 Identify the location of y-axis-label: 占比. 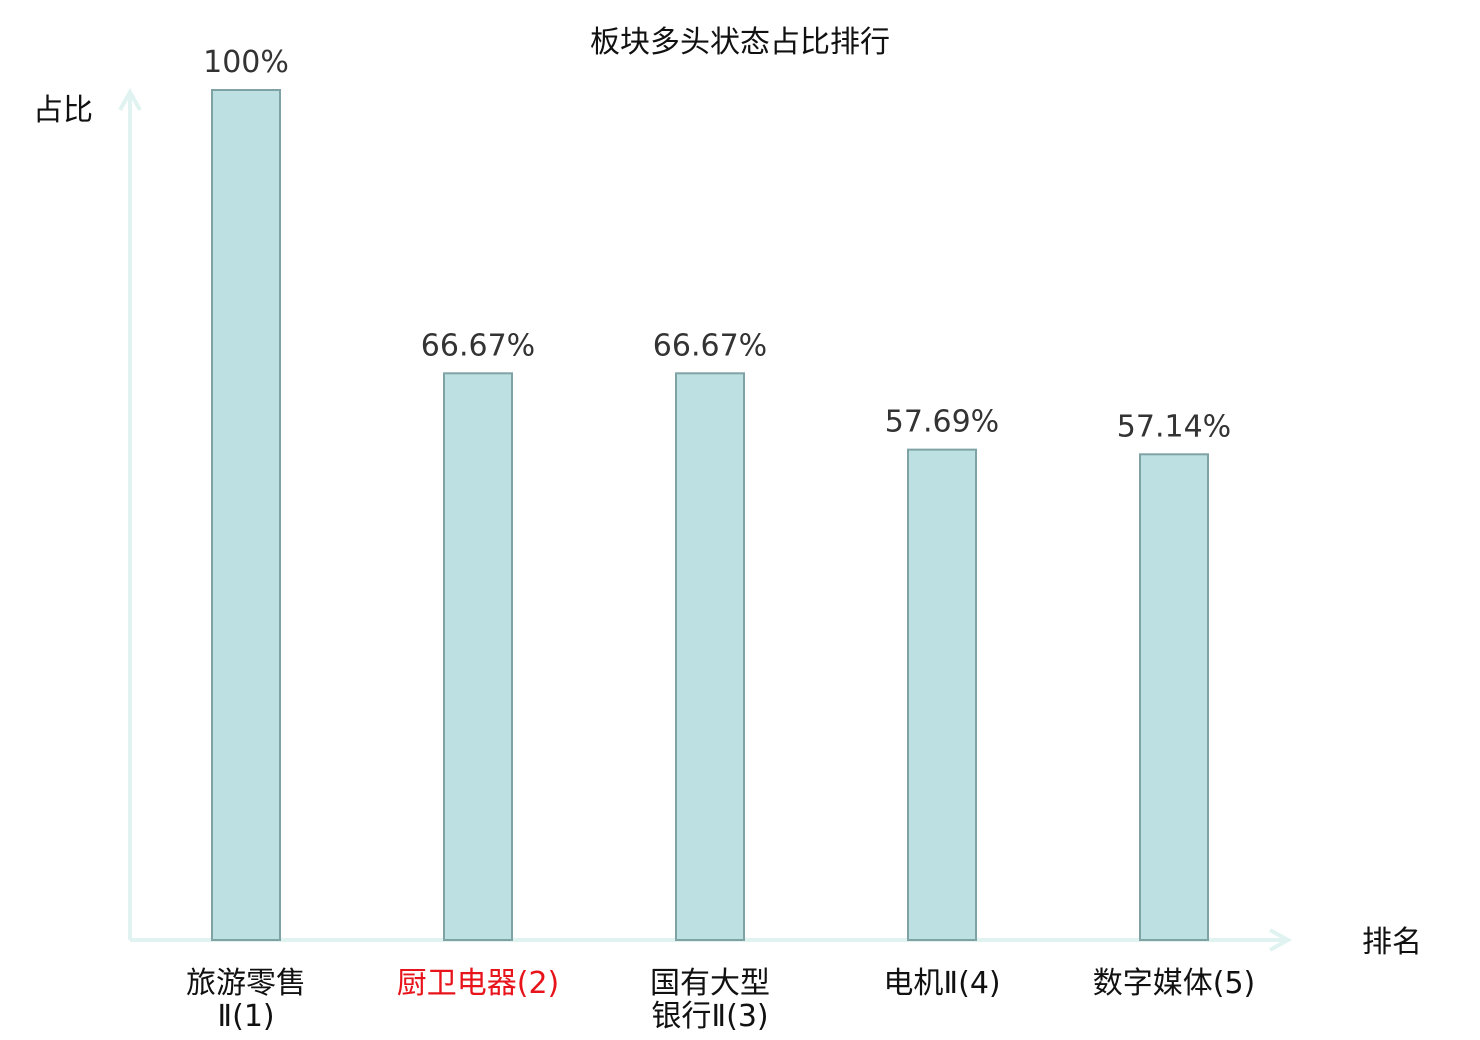
(63, 110).